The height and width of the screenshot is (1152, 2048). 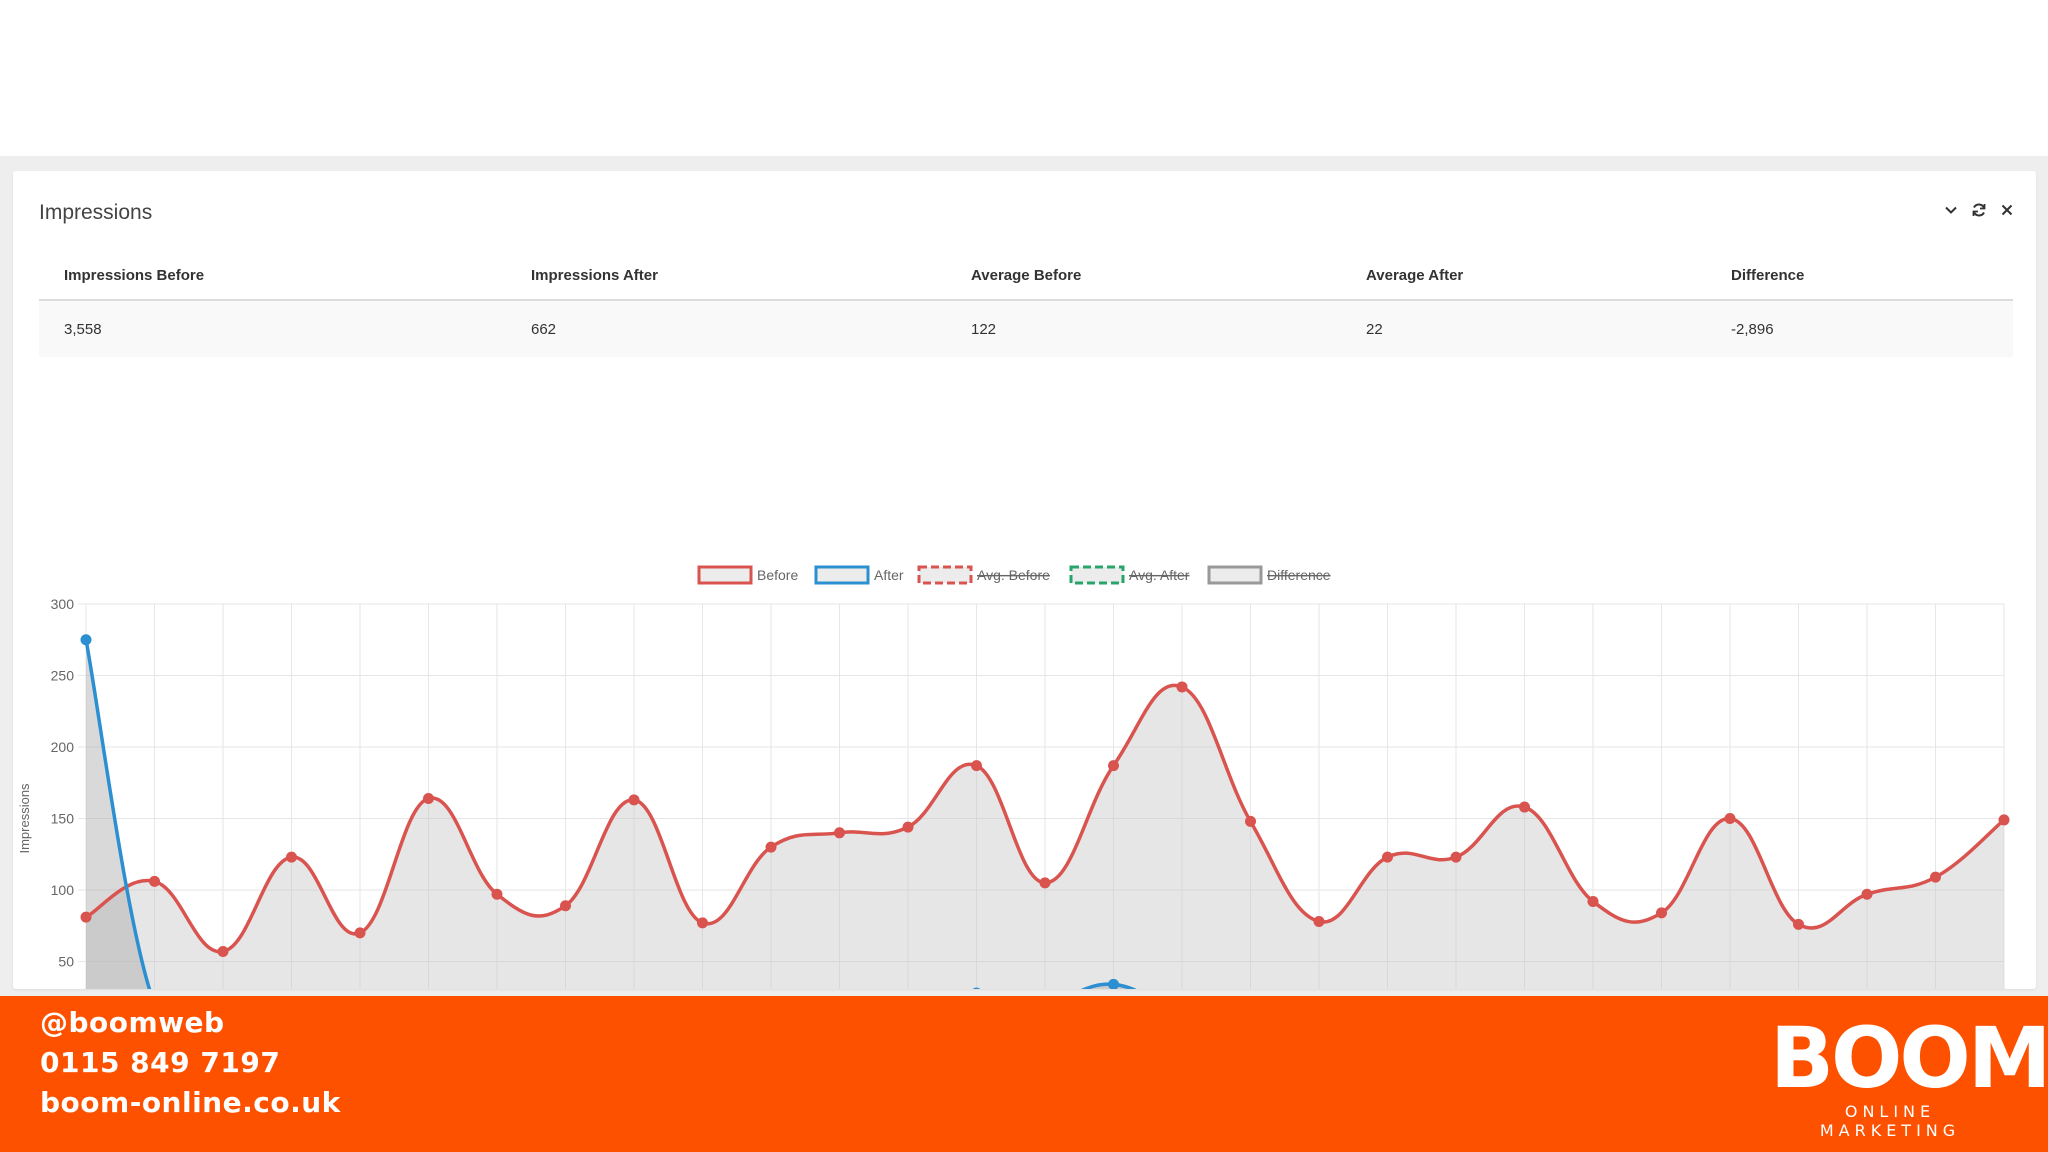 What do you see at coordinates (1752, 329) in the screenshot?
I see `value-difference: -2,896` at bounding box center [1752, 329].